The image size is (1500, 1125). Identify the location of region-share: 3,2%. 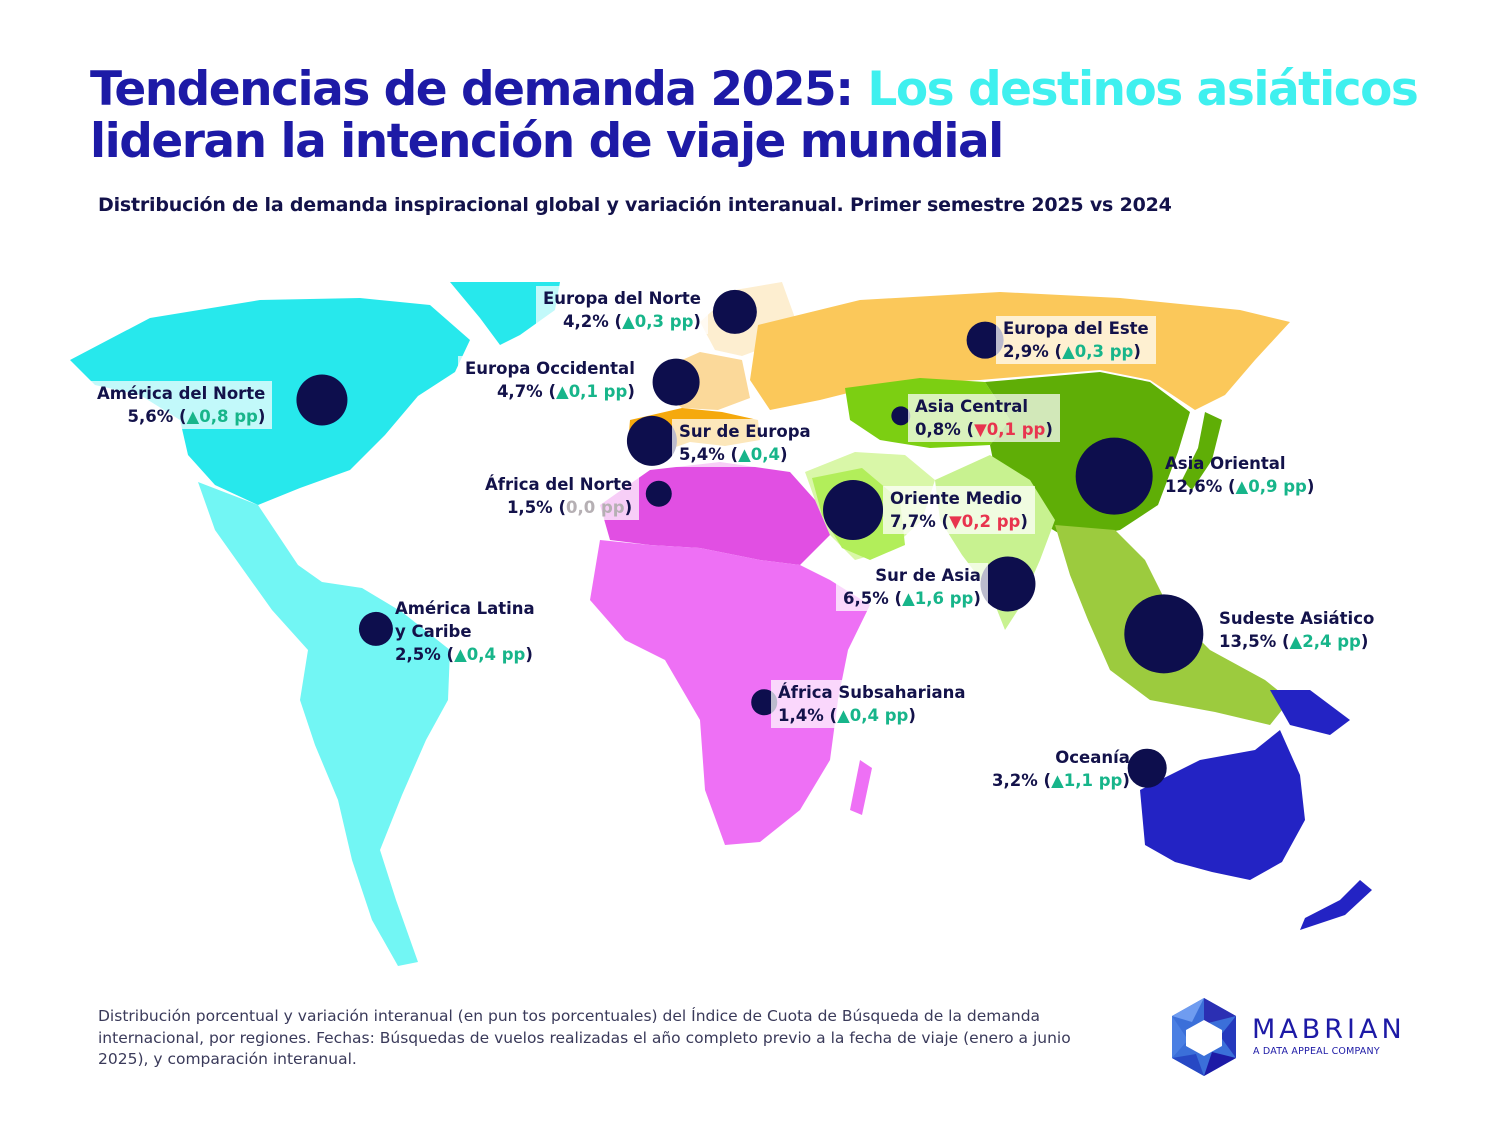
(1015, 780).